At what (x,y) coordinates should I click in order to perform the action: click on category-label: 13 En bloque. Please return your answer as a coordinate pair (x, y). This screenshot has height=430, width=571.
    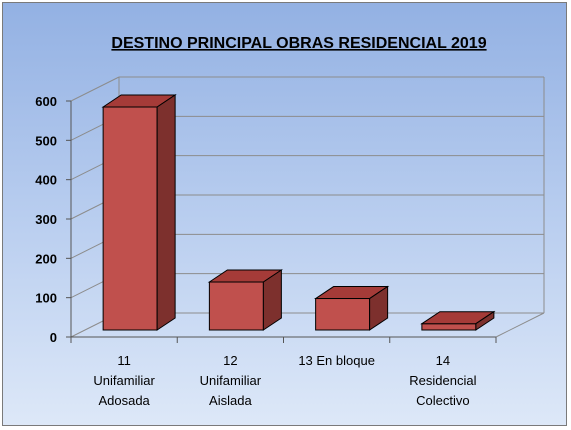
    Looking at the image, I should click on (336, 360).